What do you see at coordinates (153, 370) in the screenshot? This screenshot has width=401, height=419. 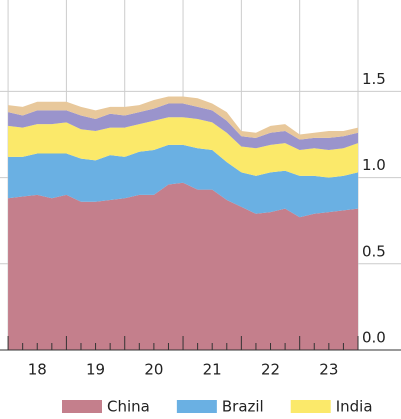 I see `x-tick-label: 20` at bounding box center [153, 370].